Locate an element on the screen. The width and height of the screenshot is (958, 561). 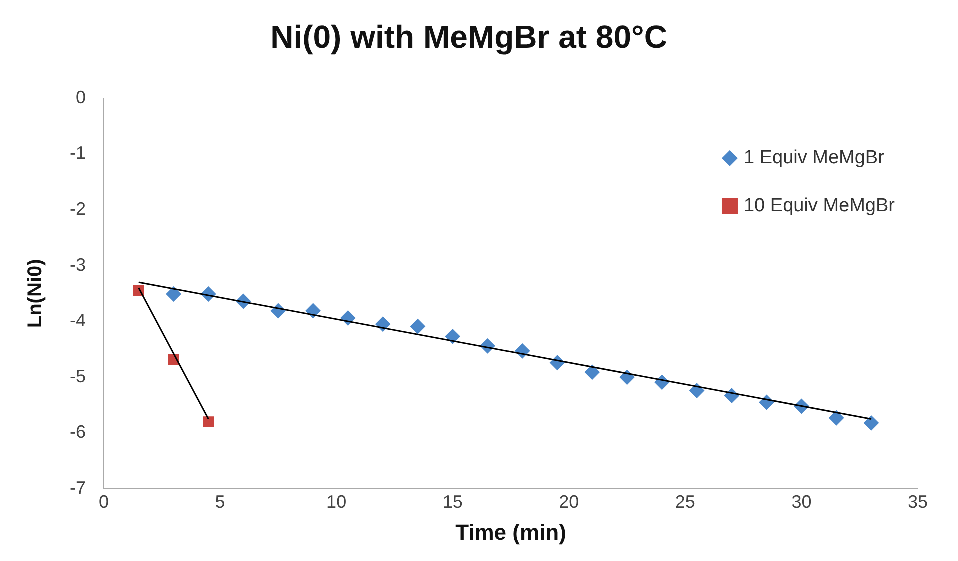
y-tick-label: -7 is located at coordinates (78, 488).